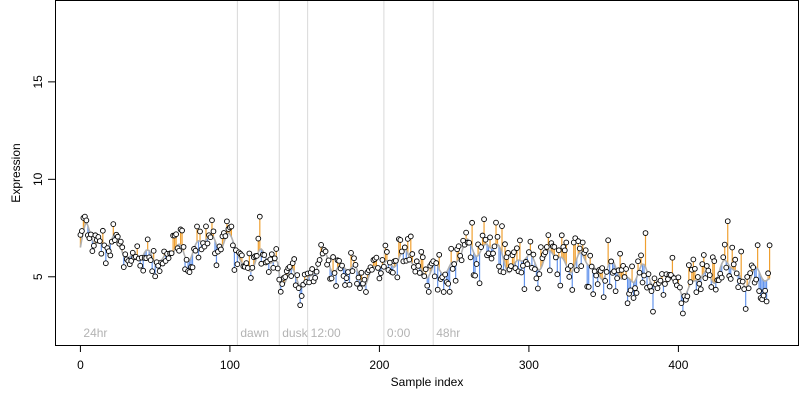 This screenshot has height=400, width=800. Describe the element at coordinates (678, 365) in the screenshot. I see `x-tick-label: 400` at that location.